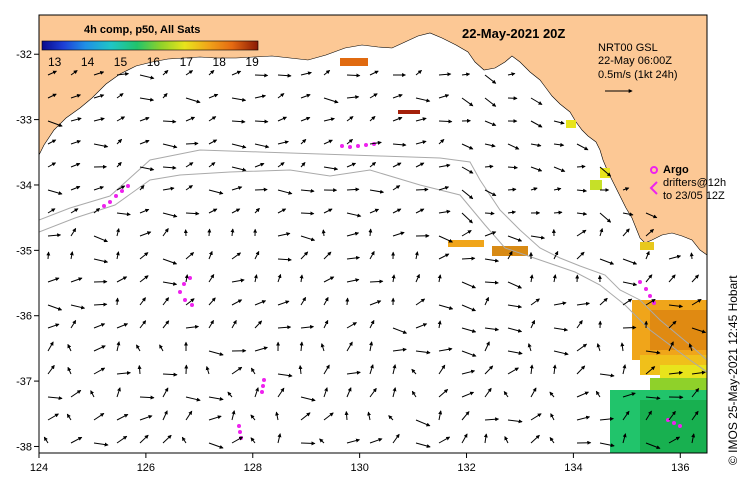 Image resolution: width=749 pixels, height=496 pixels. I want to click on current-legend-scale: 0.5m/s (1kt 24h), so click(637, 75).